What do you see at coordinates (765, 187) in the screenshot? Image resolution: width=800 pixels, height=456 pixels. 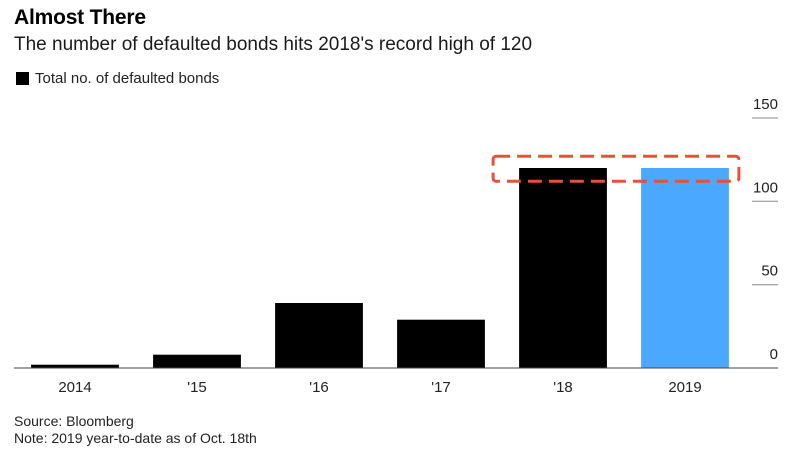 I see `y-tick-label: 100` at bounding box center [765, 187].